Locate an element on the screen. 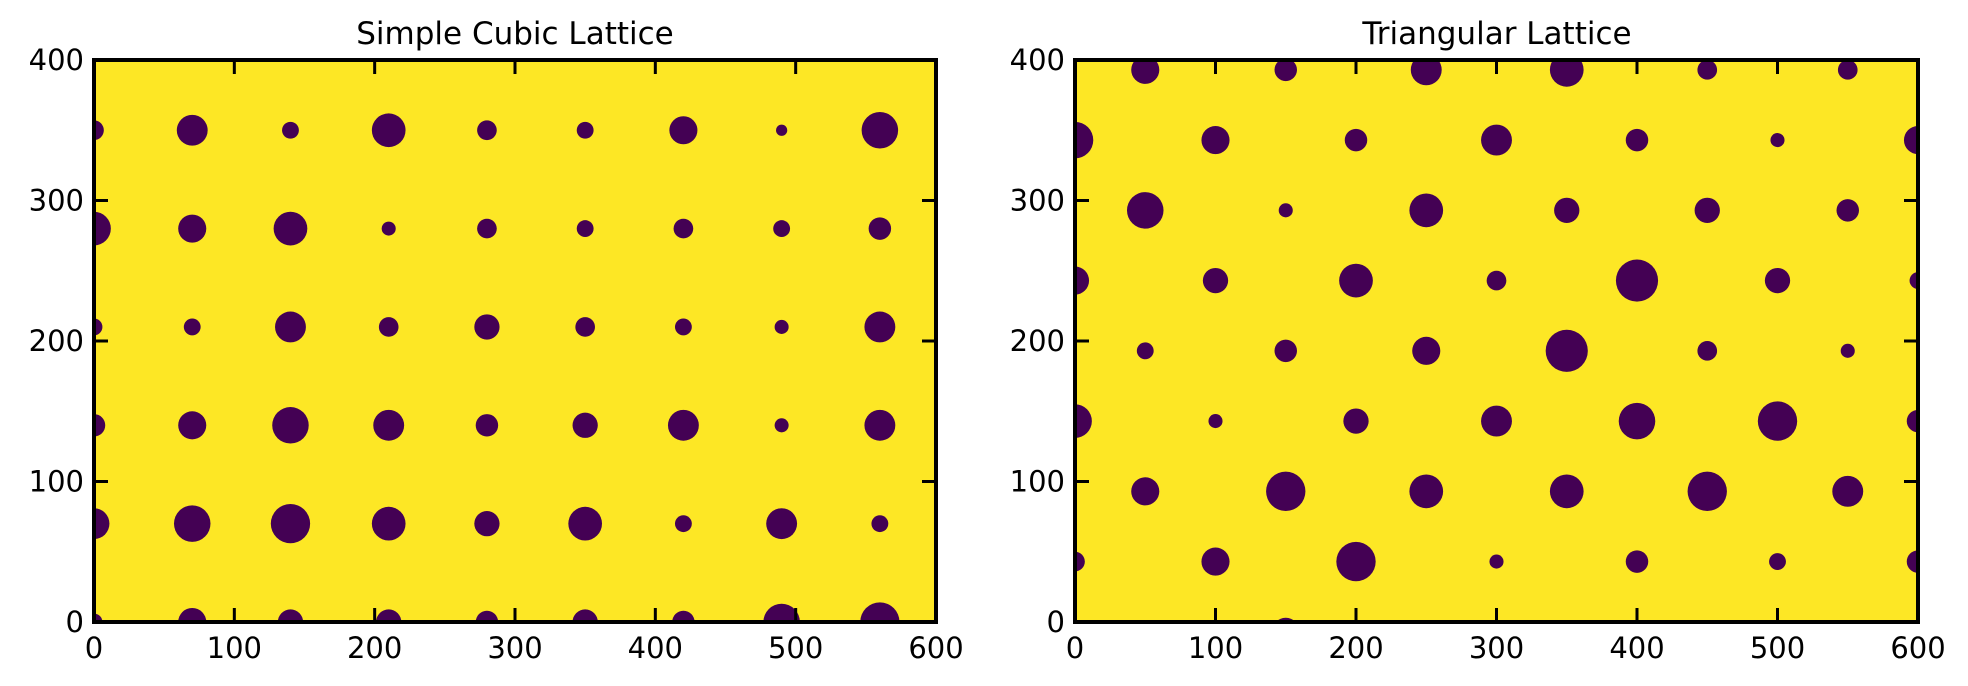  y-tick-label: 400 is located at coordinates (56, 60).